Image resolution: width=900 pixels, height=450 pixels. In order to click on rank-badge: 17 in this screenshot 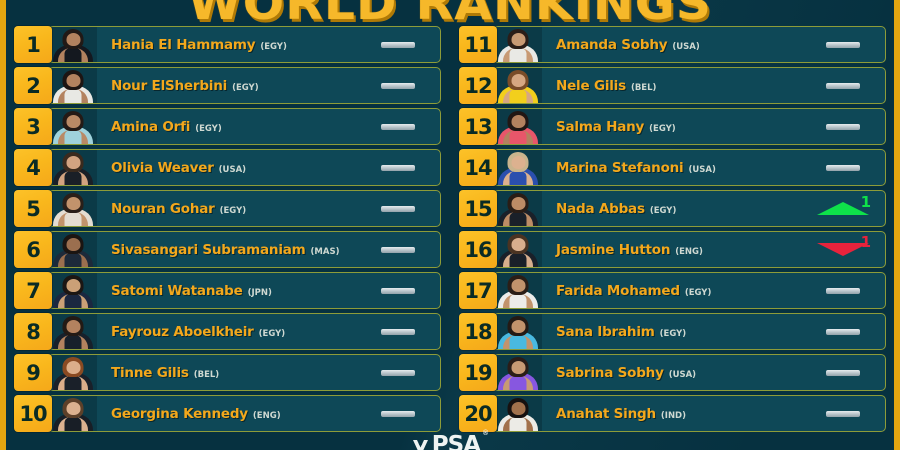, I will do `click(478, 290)`.